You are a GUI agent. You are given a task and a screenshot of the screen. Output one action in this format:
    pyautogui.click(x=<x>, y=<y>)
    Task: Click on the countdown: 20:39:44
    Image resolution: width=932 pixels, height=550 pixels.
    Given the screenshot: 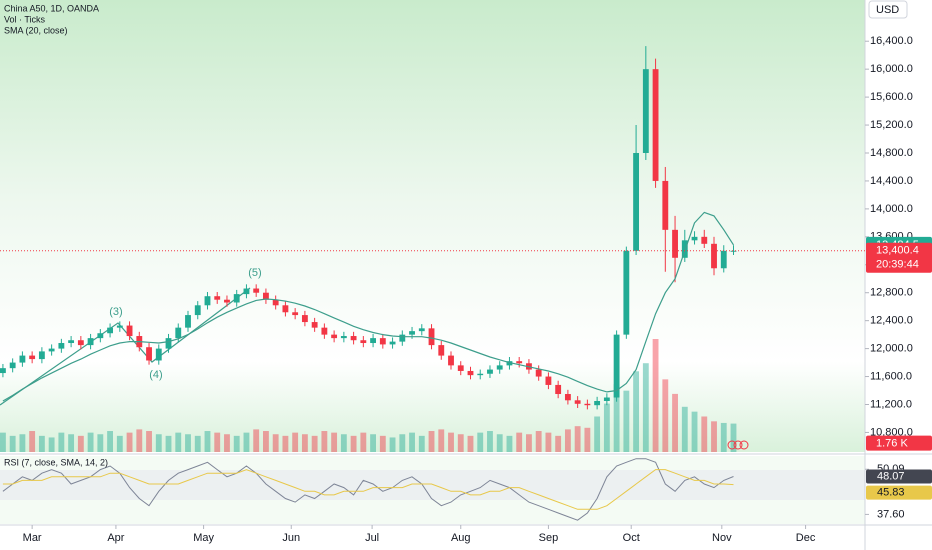 What is the action you would take?
    pyautogui.click(x=897, y=265)
    